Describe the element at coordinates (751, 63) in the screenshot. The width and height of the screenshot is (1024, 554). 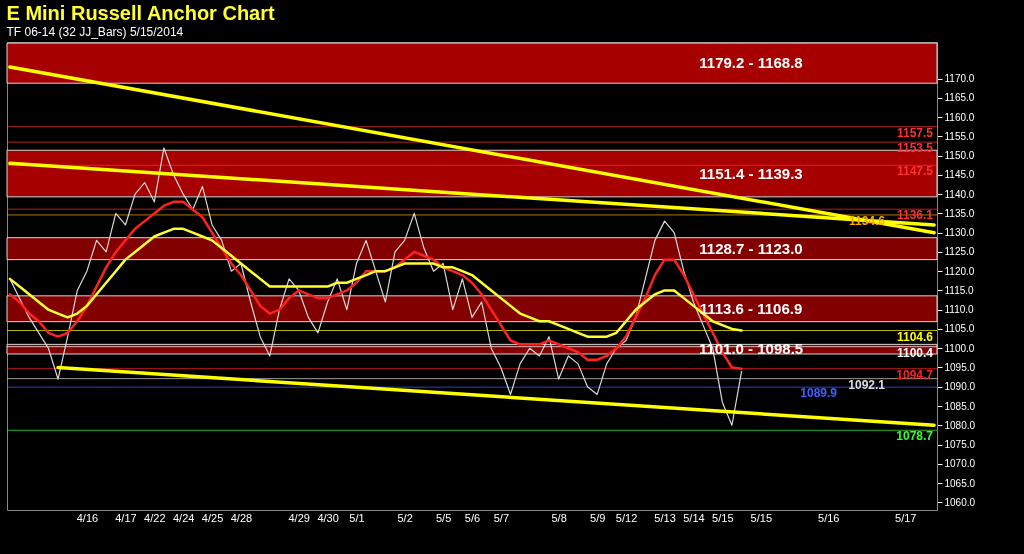
I see `band-label: 1179.2 - 1168.8` at that location.